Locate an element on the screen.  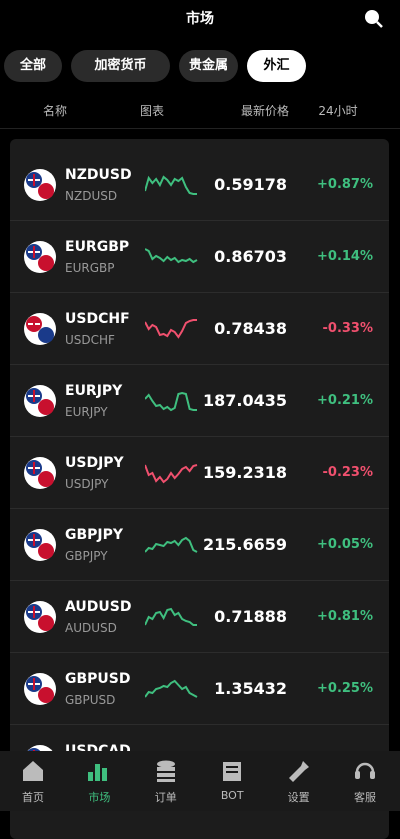
latest-price: 215.6659 is located at coordinates (244, 544).